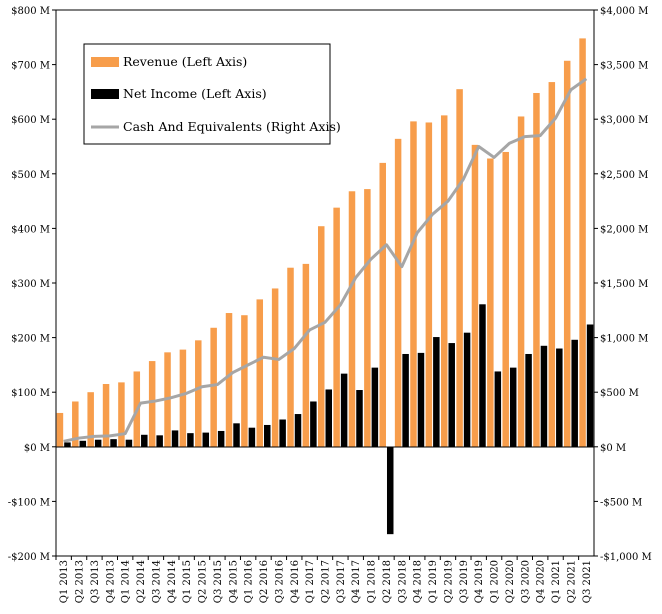 This screenshot has width=662, height=614. What do you see at coordinates (448, 581) in the screenshot?
I see `x-axis-tick-label: Q2 2019` at bounding box center [448, 581].